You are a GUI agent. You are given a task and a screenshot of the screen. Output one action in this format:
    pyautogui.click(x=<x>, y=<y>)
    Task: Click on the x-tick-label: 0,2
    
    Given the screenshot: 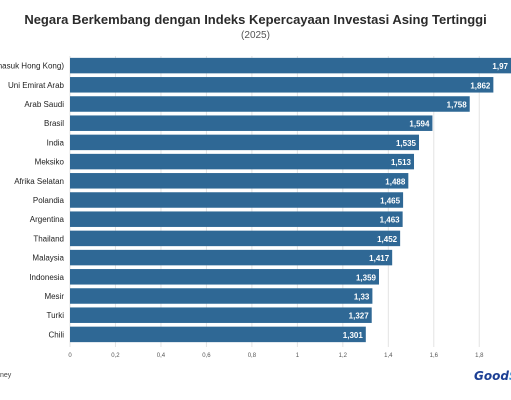 What is the action you would take?
    pyautogui.click(x=115, y=356)
    